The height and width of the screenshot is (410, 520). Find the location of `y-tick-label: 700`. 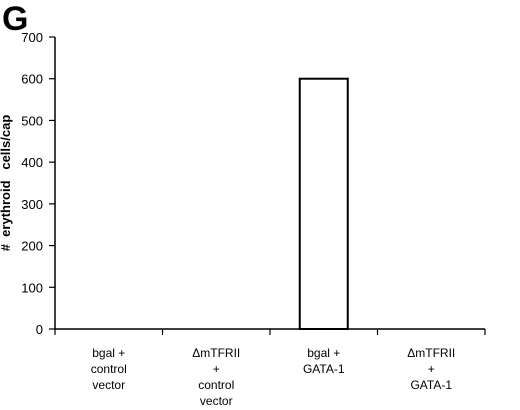

y-tick-label: 700 is located at coordinates (32, 37).